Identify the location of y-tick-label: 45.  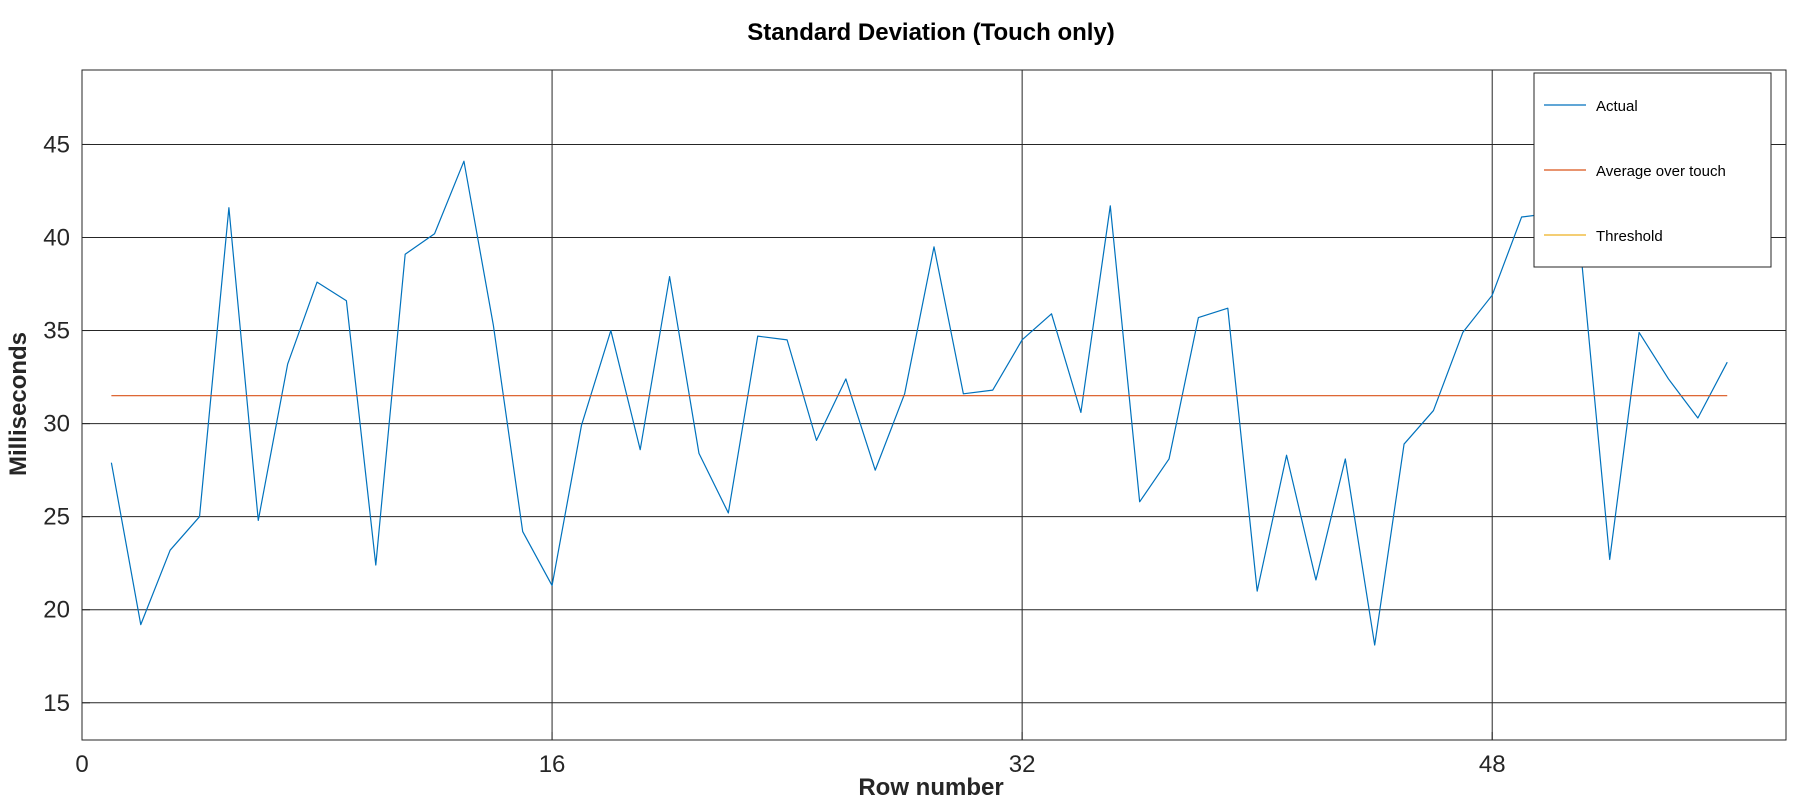
(56, 144).